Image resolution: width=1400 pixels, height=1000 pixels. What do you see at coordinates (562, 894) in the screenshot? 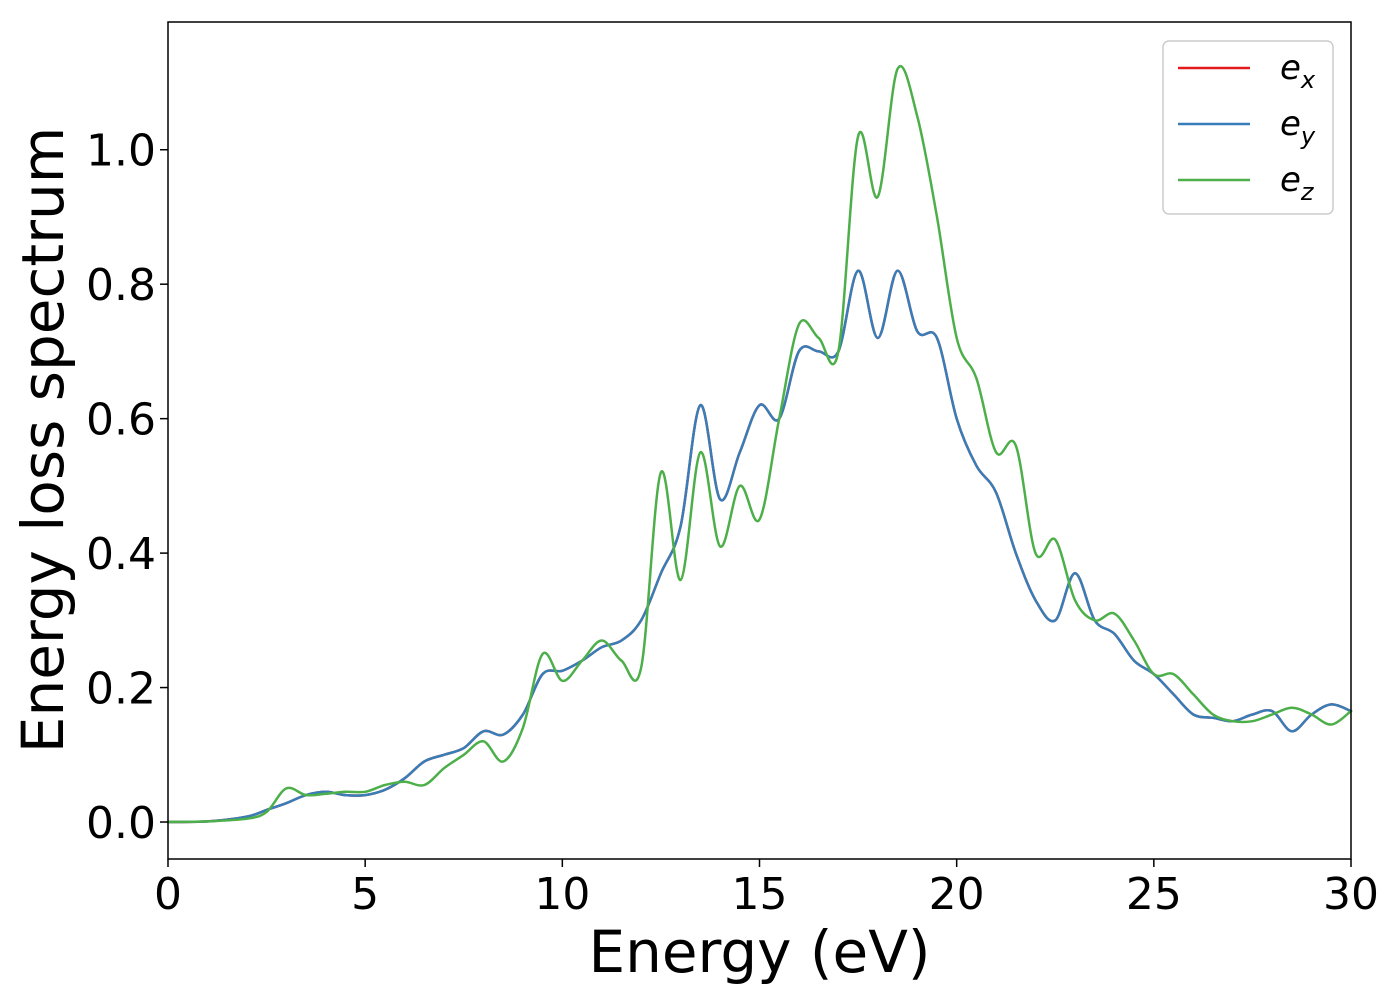
I see `x-tick-label: 10` at bounding box center [562, 894].